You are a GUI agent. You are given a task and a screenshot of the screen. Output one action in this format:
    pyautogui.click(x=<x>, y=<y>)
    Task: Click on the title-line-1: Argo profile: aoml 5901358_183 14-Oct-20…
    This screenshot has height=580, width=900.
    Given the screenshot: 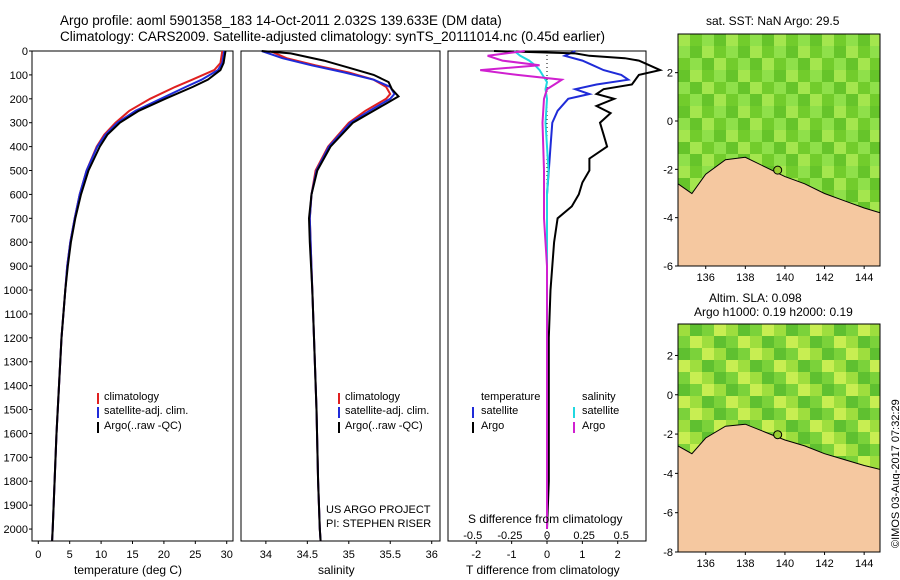 What is the action you would take?
    pyautogui.click(x=281, y=20)
    